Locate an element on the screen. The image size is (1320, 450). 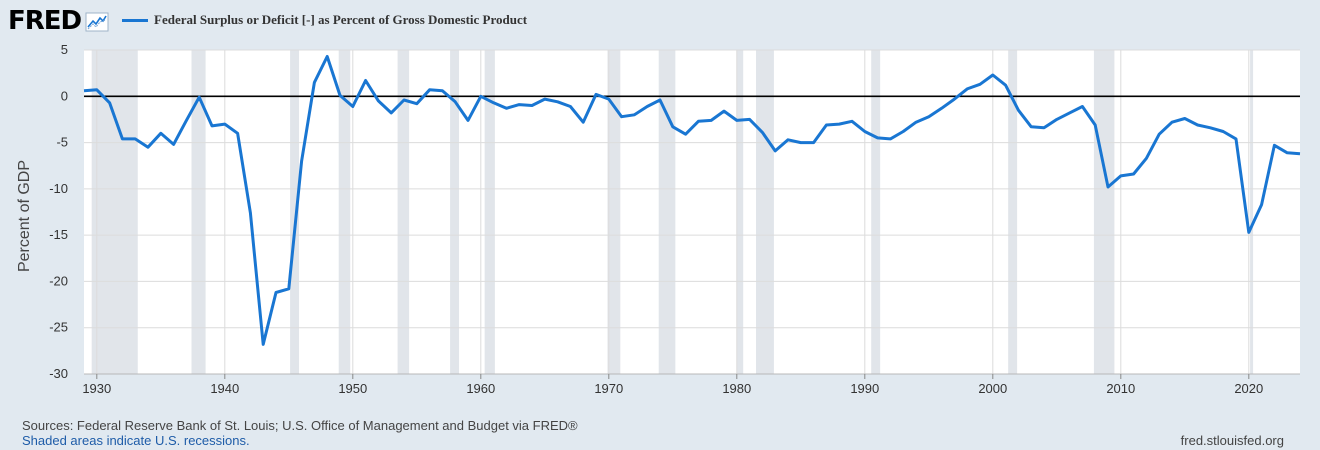
x-tick-label: 1970 is located at coordinates (608, 388).